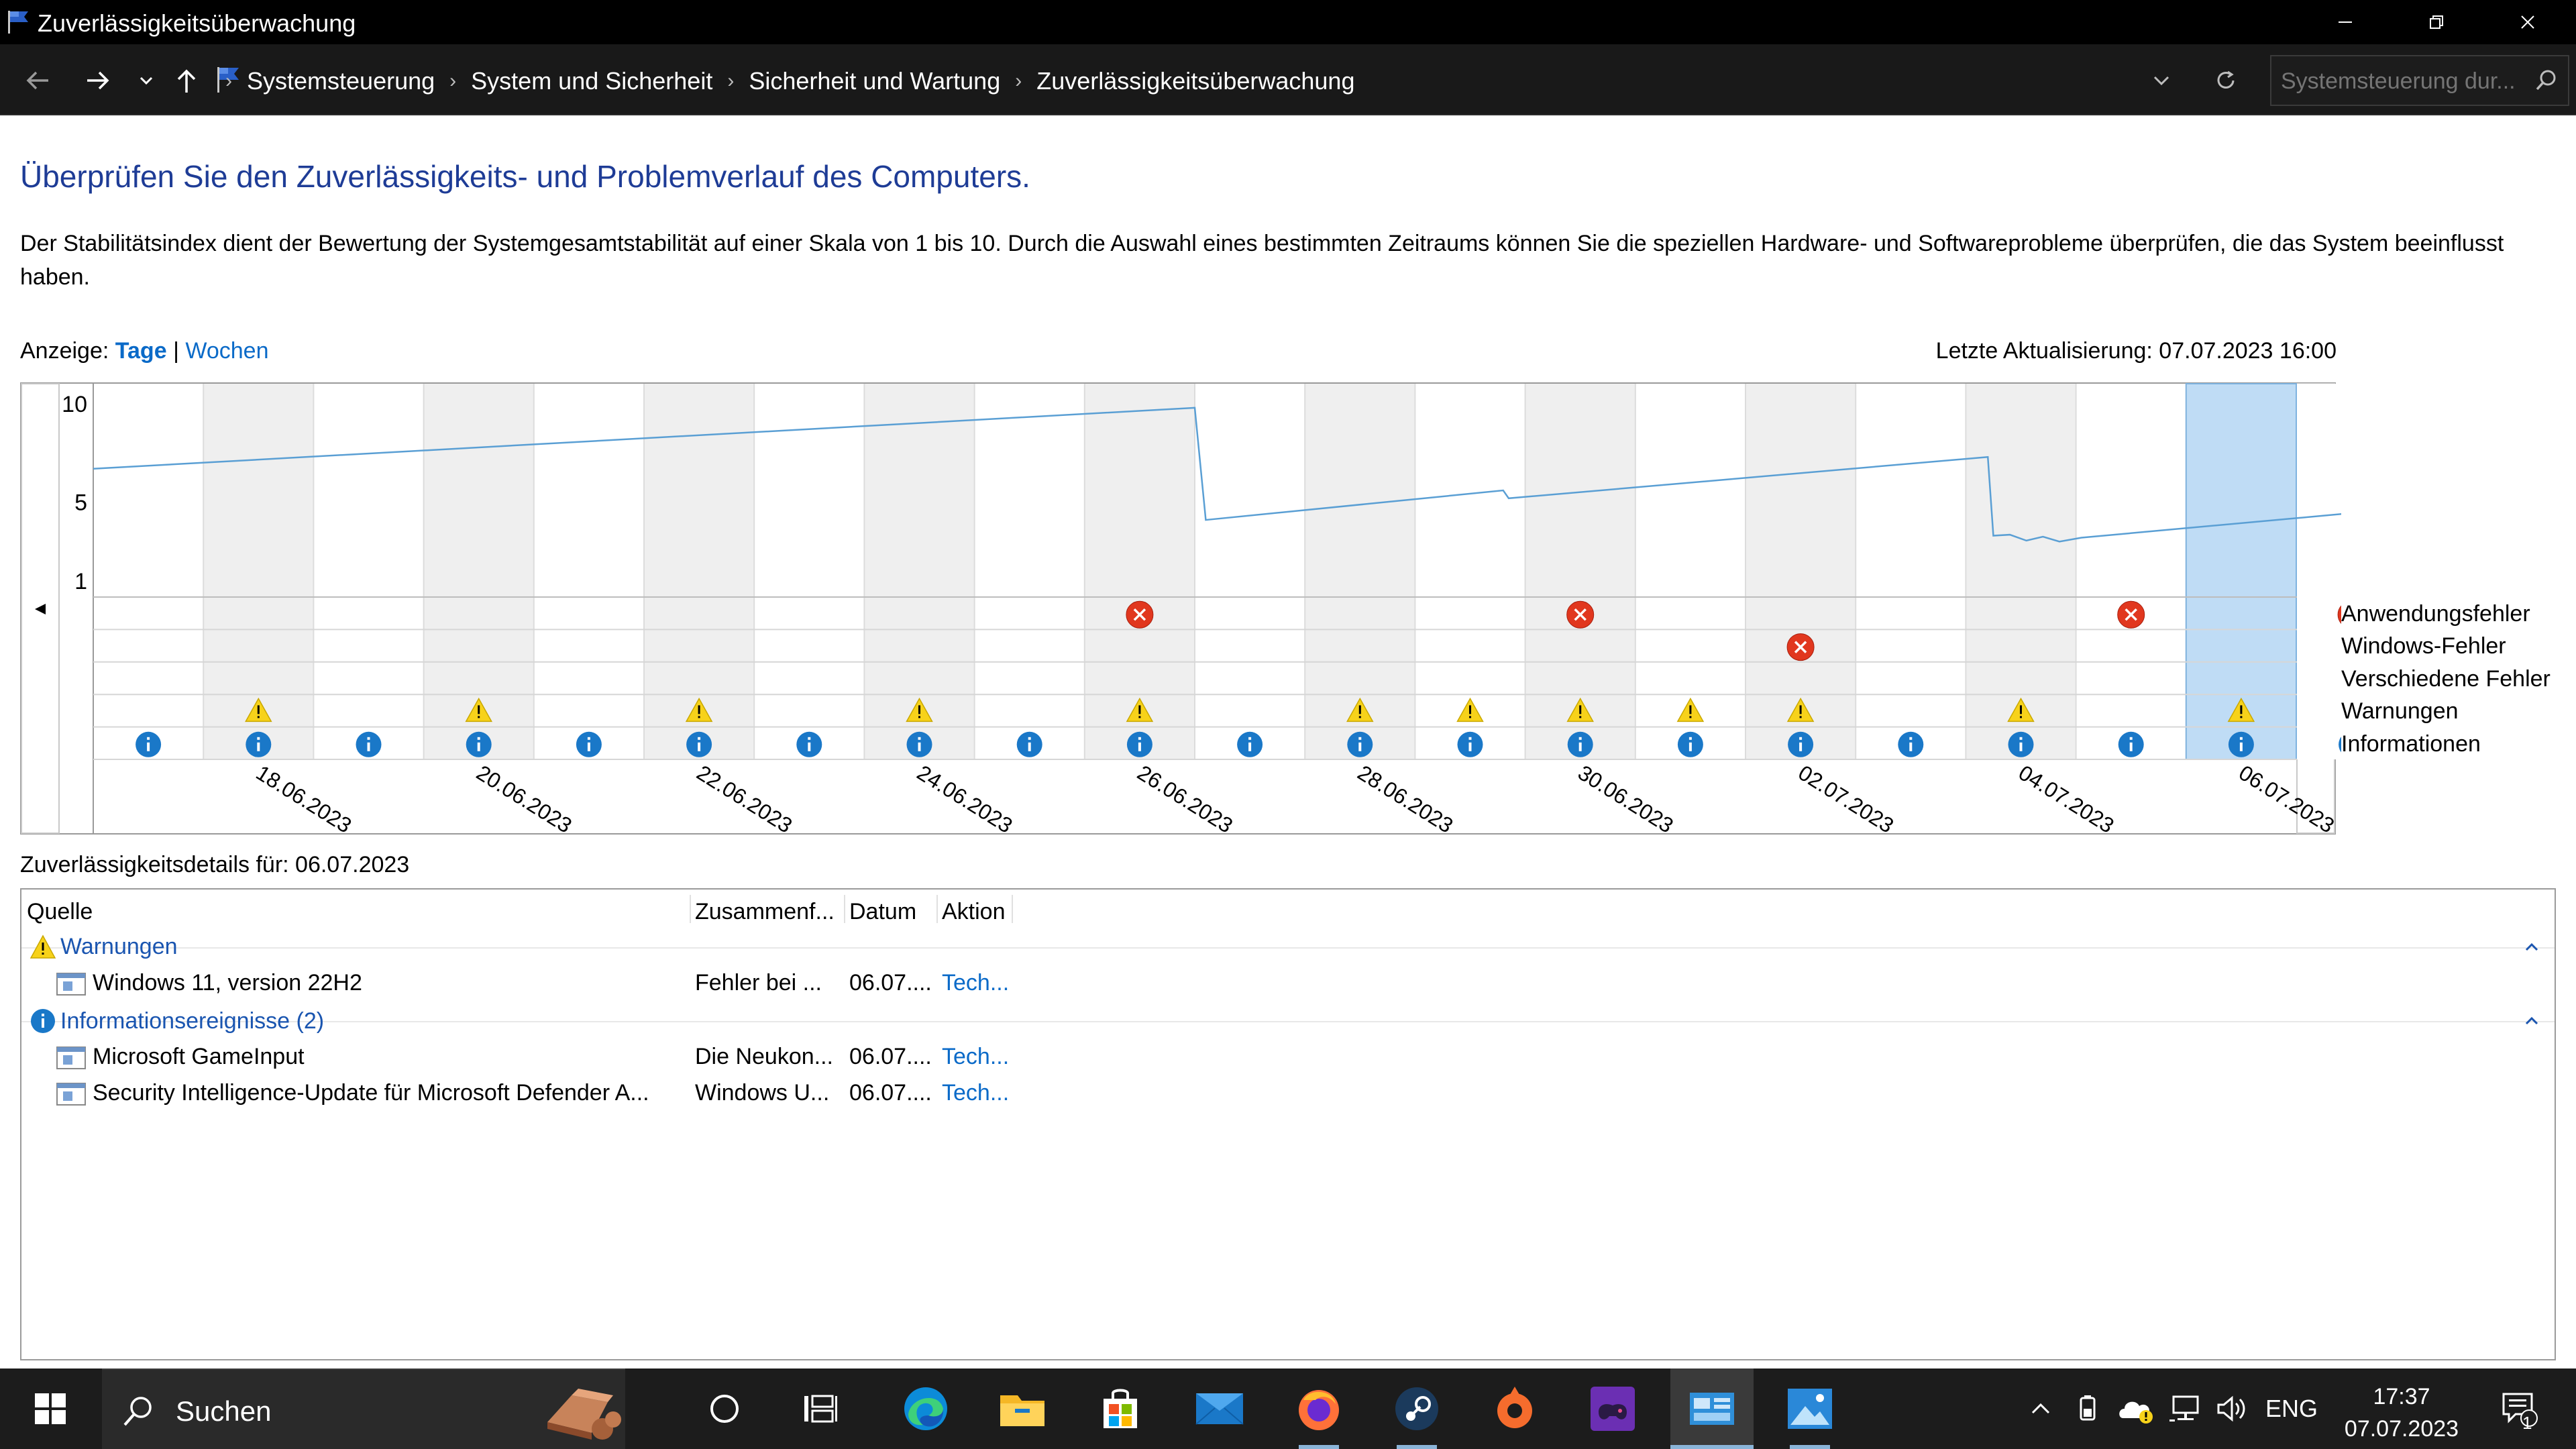 The width and height of the screenshot is (2576, 1449). What do you see at coordinates (2401, 1413) in the screenshot?
I see `tray-clock: 17:37 07.07.2023` at bounding box center [2401, 1413].